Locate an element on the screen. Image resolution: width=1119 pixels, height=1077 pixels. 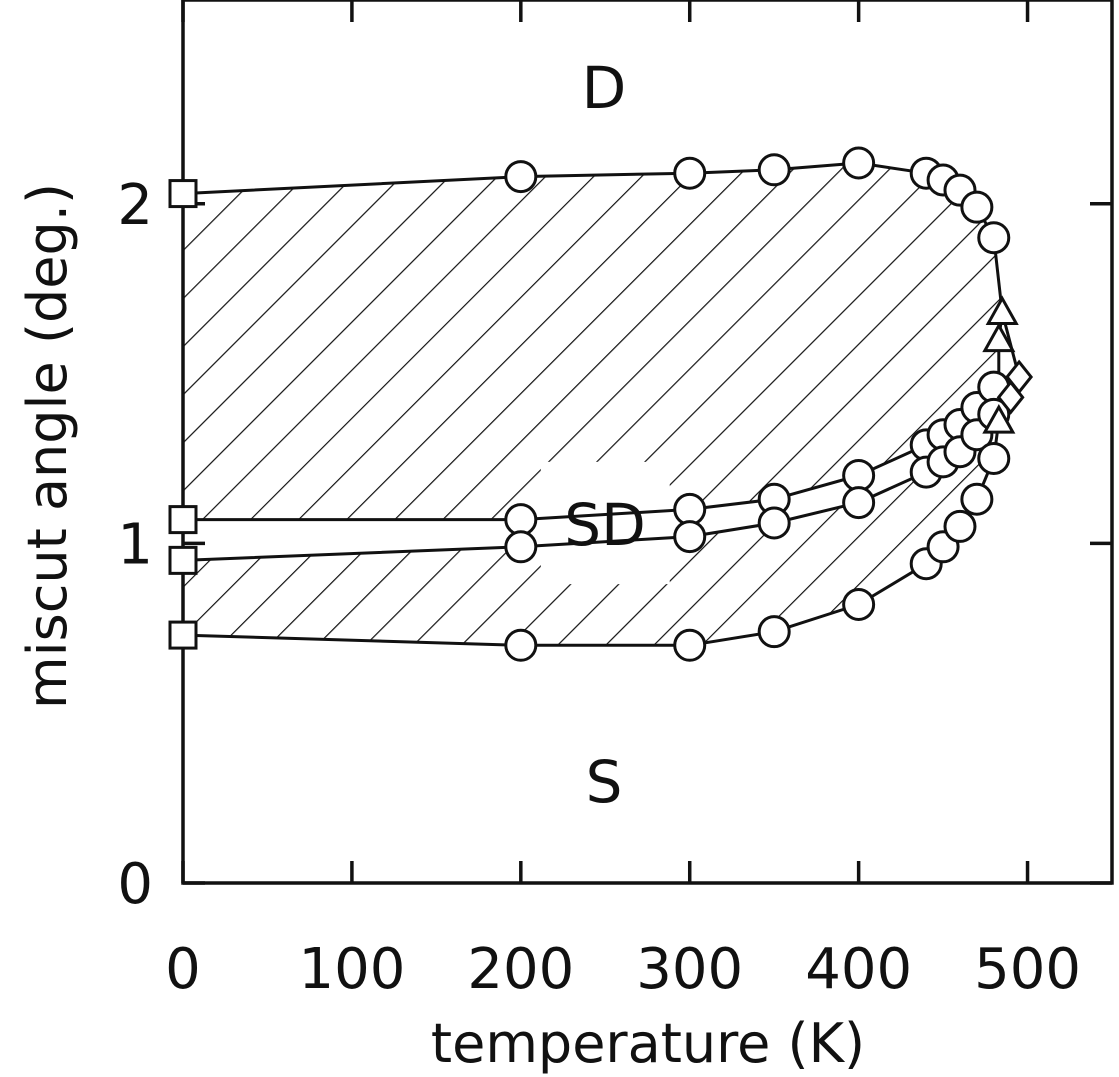
x-tick-label: 100 is located at coordinates (351, 969).